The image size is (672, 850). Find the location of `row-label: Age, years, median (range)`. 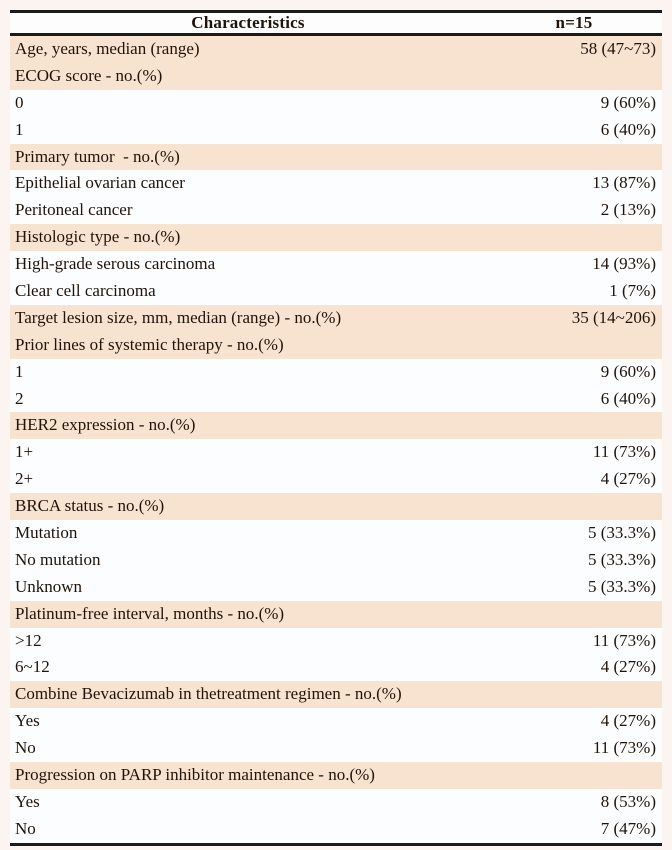

row-label: Age, years, median (range) is located at coordinates (107, 48).